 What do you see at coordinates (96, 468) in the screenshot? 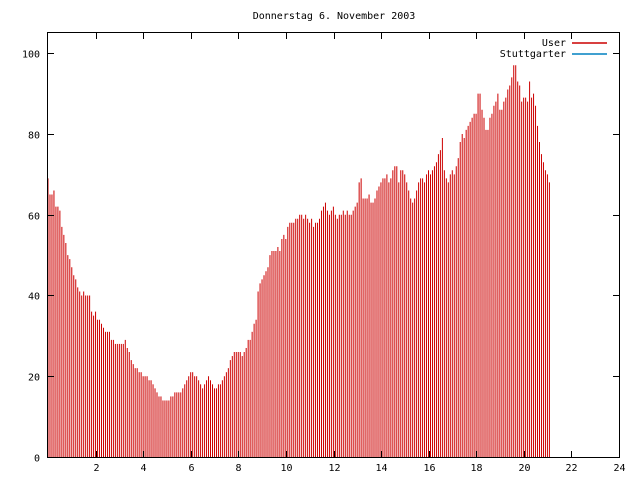
I see `x-tick-label-2: 2` at bounding box center [96, 468].